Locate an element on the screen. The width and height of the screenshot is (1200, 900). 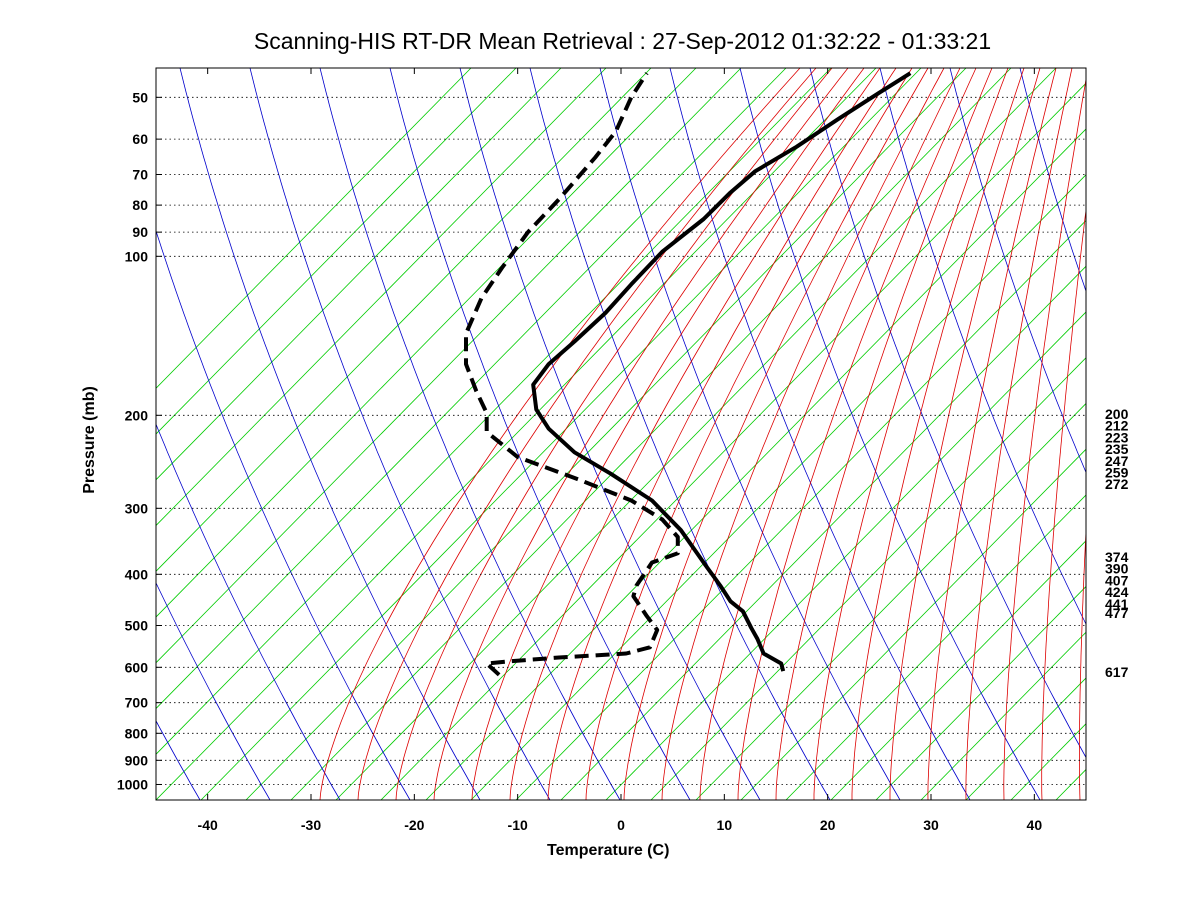
y-tick-label: 80 is located at coordinates (140, 205).